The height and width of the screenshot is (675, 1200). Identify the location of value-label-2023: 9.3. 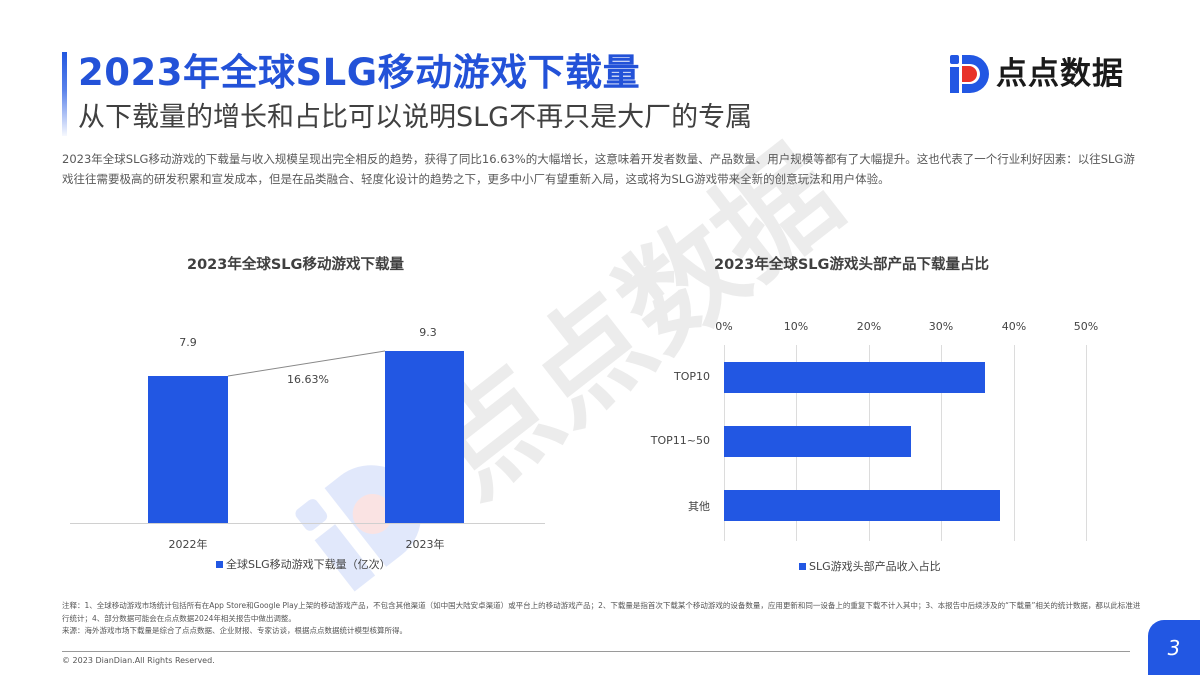
(428, 332).